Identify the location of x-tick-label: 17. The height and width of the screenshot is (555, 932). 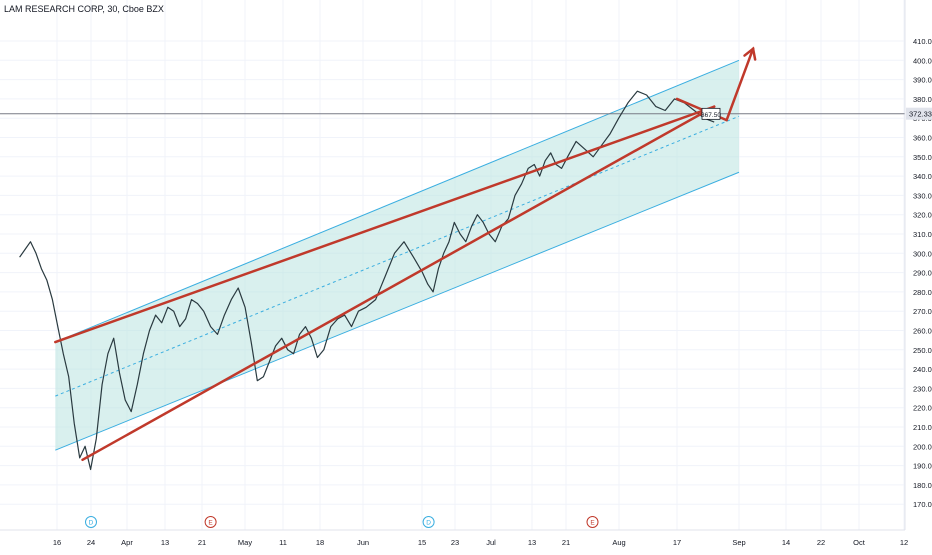
(677, 542).